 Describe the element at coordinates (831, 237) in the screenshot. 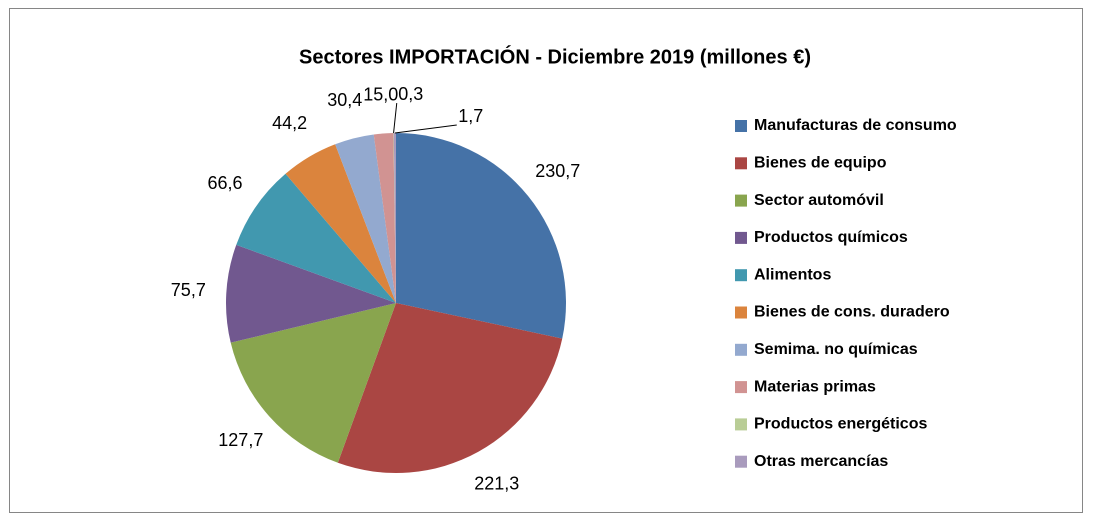

I see `legend-label: Productos químicos` at that location.